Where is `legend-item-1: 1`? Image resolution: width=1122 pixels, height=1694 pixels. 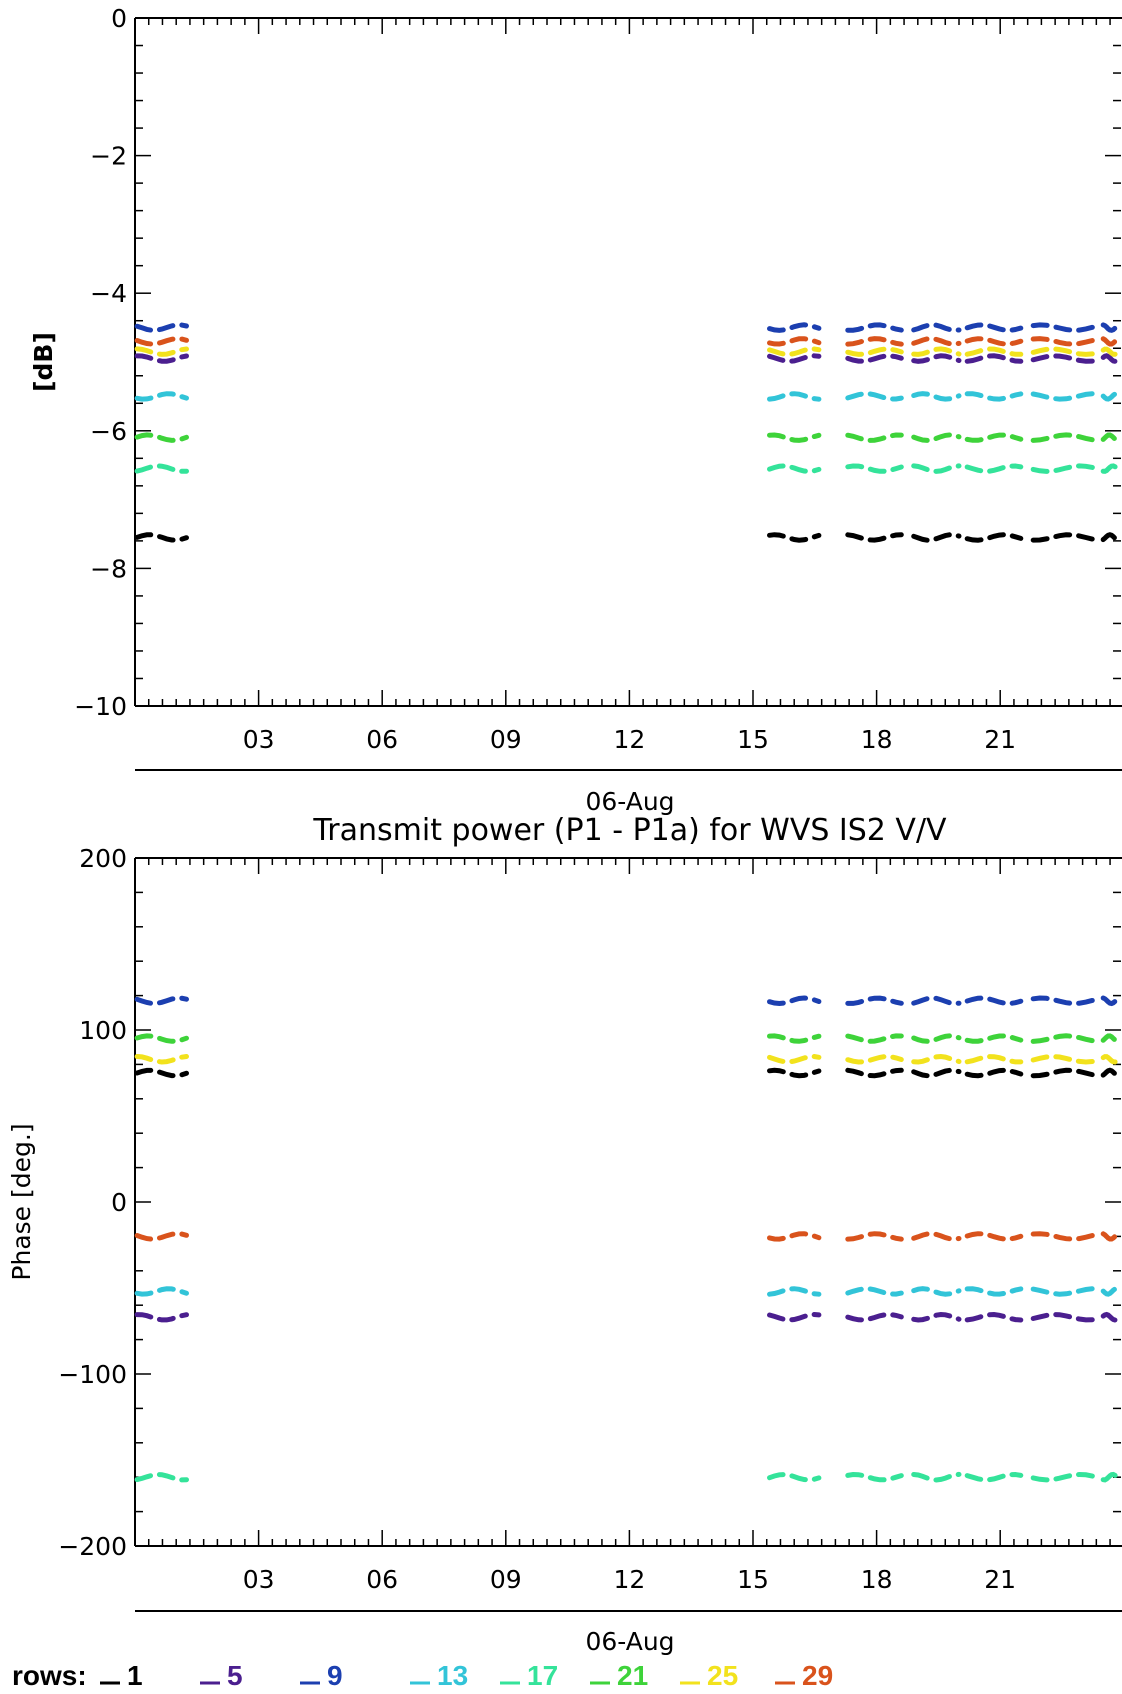
legend-item-1: 1 is located at coordinates (135, 1675).